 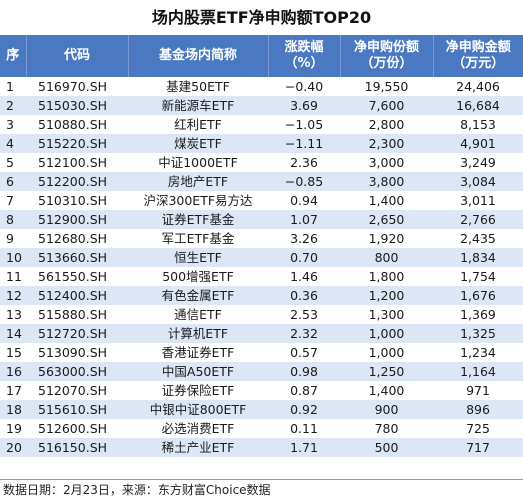 I want to click on cell-change-pct: 0.98, so click(x=304, y=371).